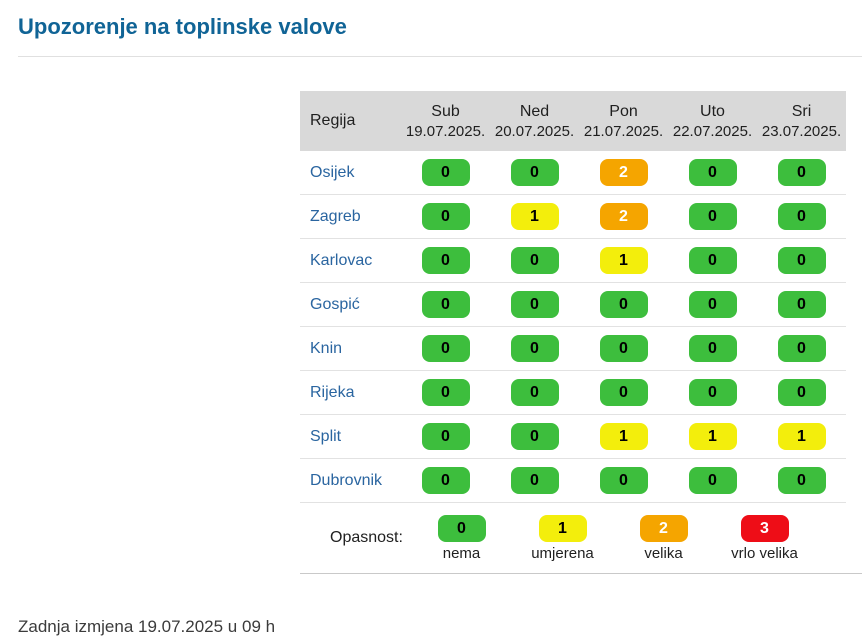 Image resolution: width=862 pixels, height=636 pixels. What do you see at coordinates (350, 216) in the screenshot?
I see `region-name-zagreb: Zagreb` at bounding box center [350, 216].